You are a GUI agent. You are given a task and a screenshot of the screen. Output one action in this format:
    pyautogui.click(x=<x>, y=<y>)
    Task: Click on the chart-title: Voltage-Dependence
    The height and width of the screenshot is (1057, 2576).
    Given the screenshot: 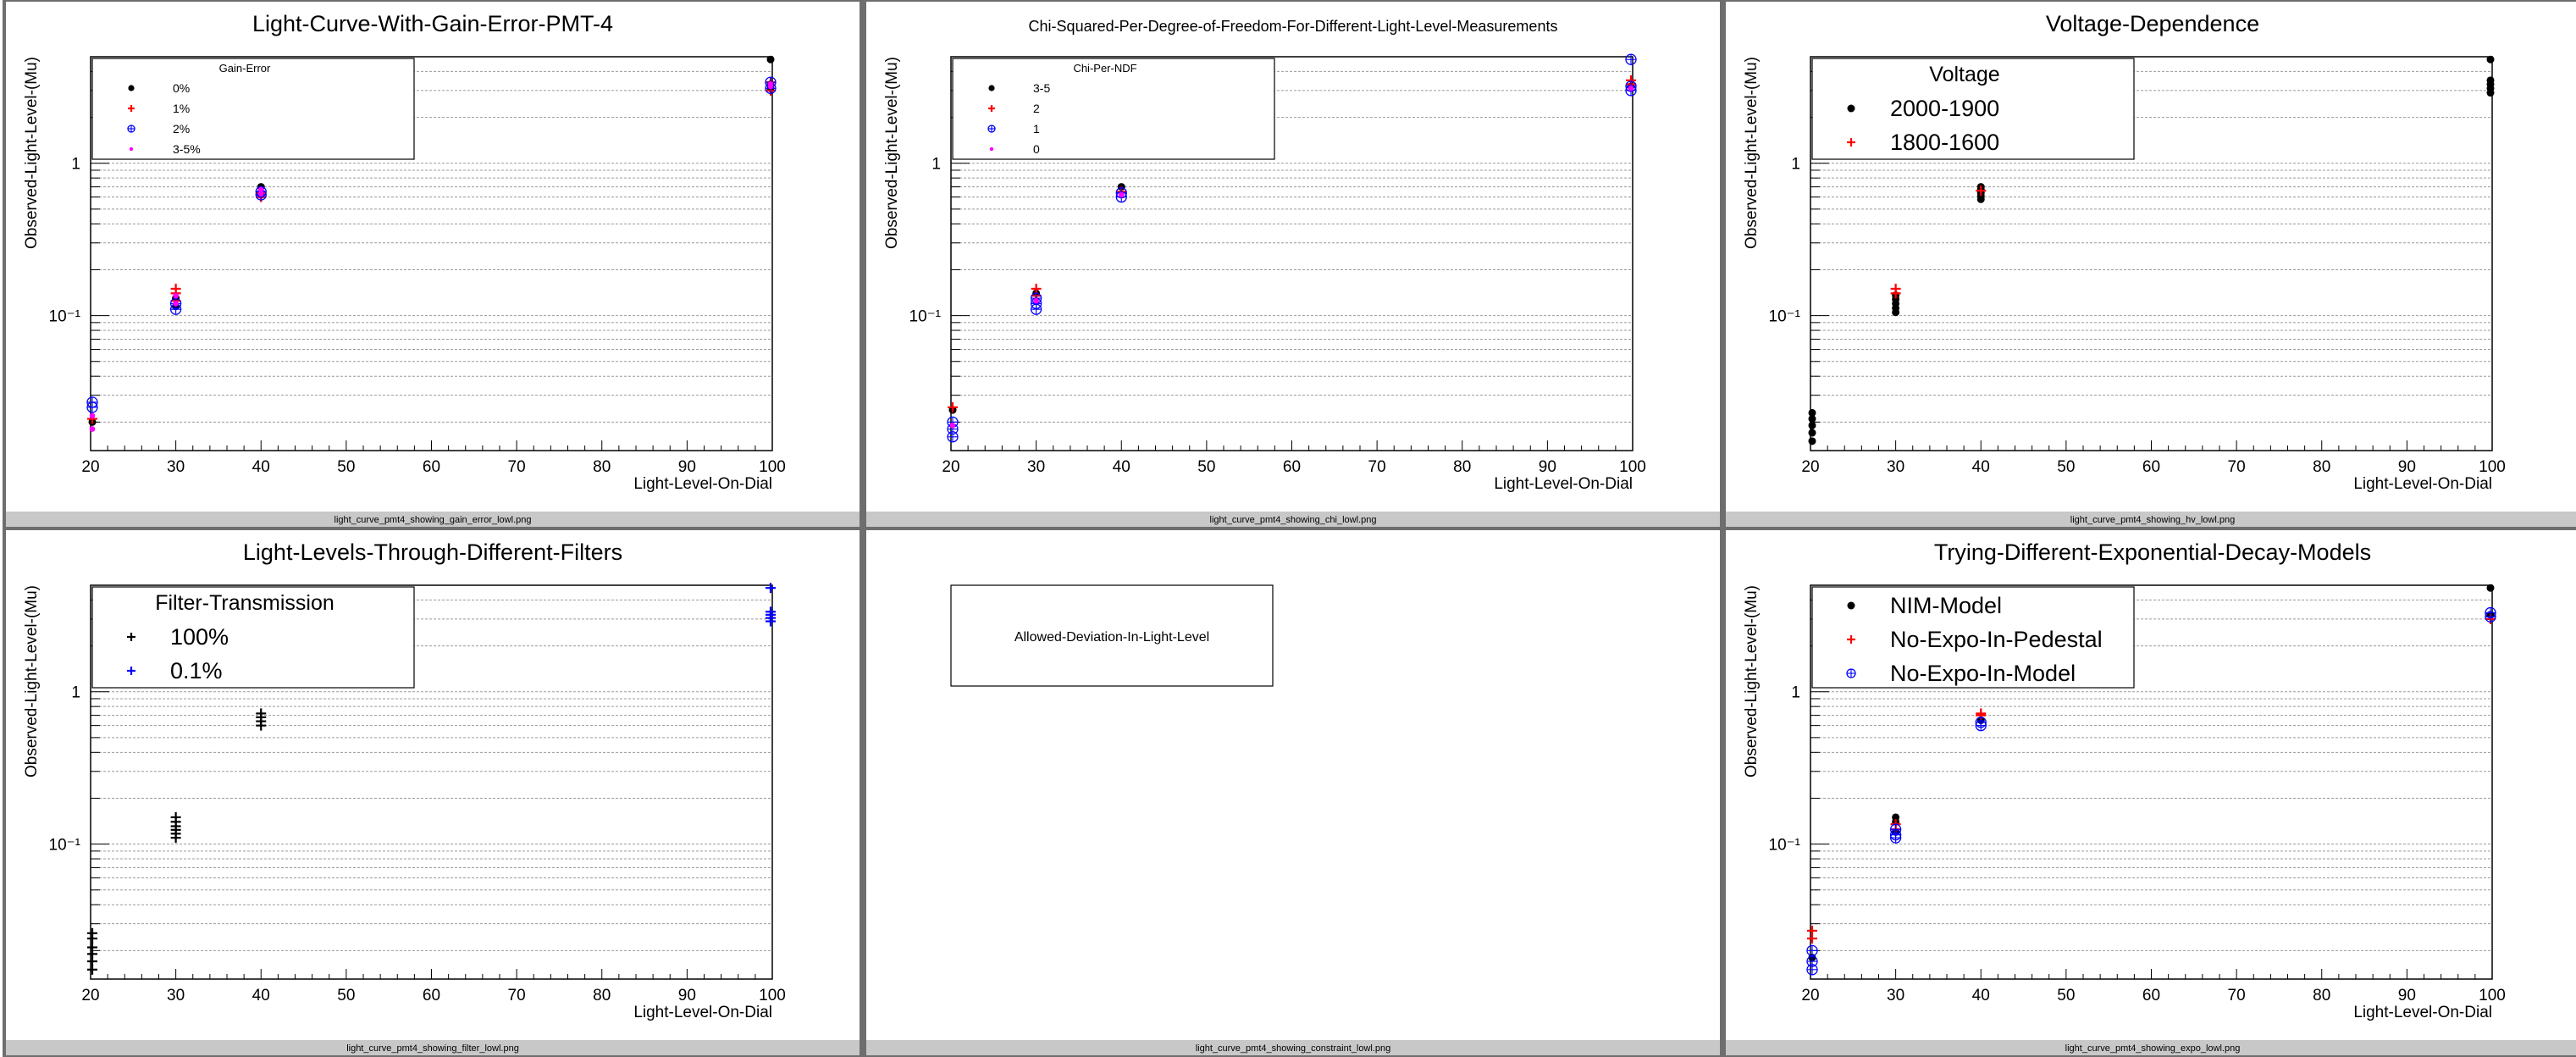 What is the action you would take?
    pyautogui.click(x=2152, y=23)
    